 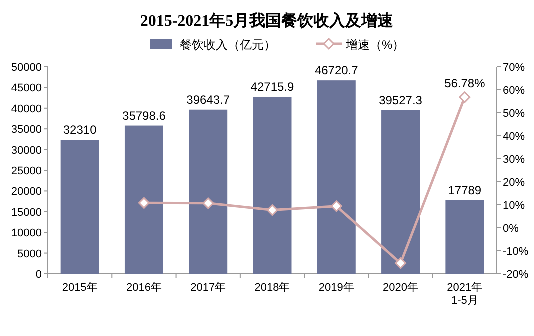 I want to click on x-tick-label: 2017年, so click(x=208, y=288).